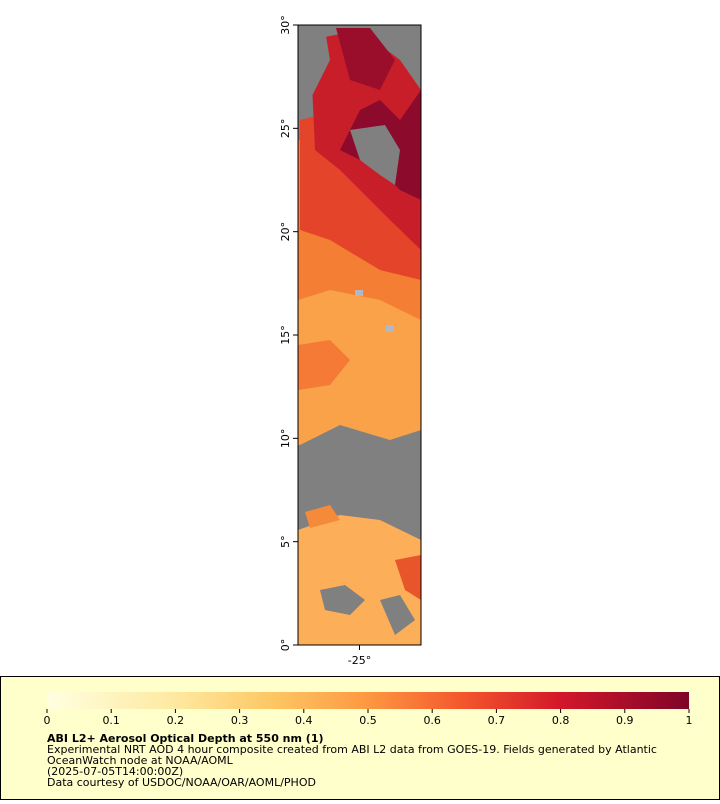 The image size is (720, 804). I want to click on colorbar-tick-label: 0.2, so click(176, 720).